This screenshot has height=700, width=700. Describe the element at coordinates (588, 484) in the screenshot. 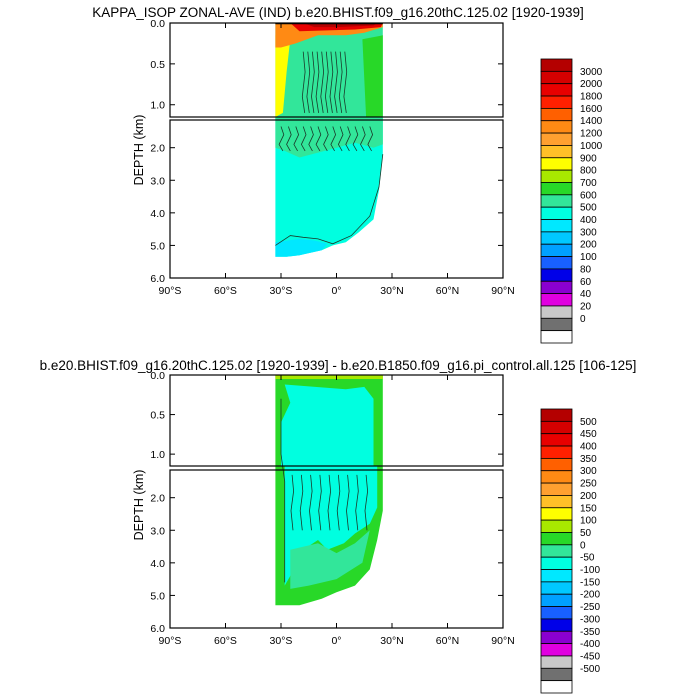

I see `colorbar-label: 250` at that location.